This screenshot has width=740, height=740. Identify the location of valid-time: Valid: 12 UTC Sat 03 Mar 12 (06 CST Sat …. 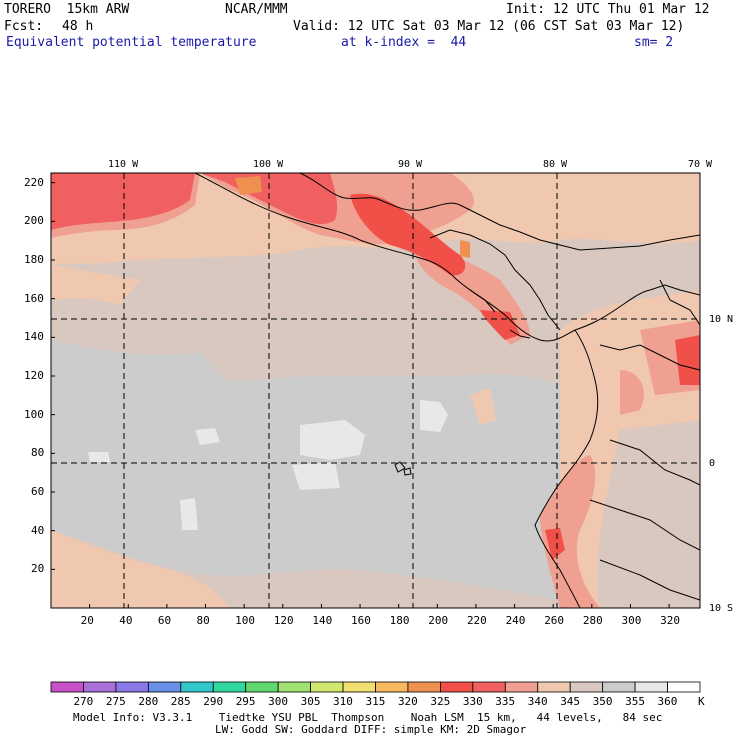
(489, 26).